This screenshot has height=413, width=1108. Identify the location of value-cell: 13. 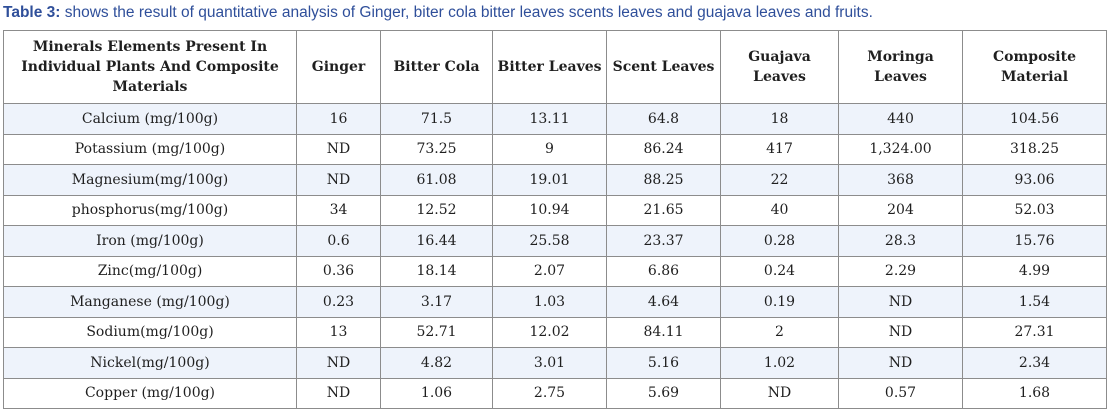
(338, 332).